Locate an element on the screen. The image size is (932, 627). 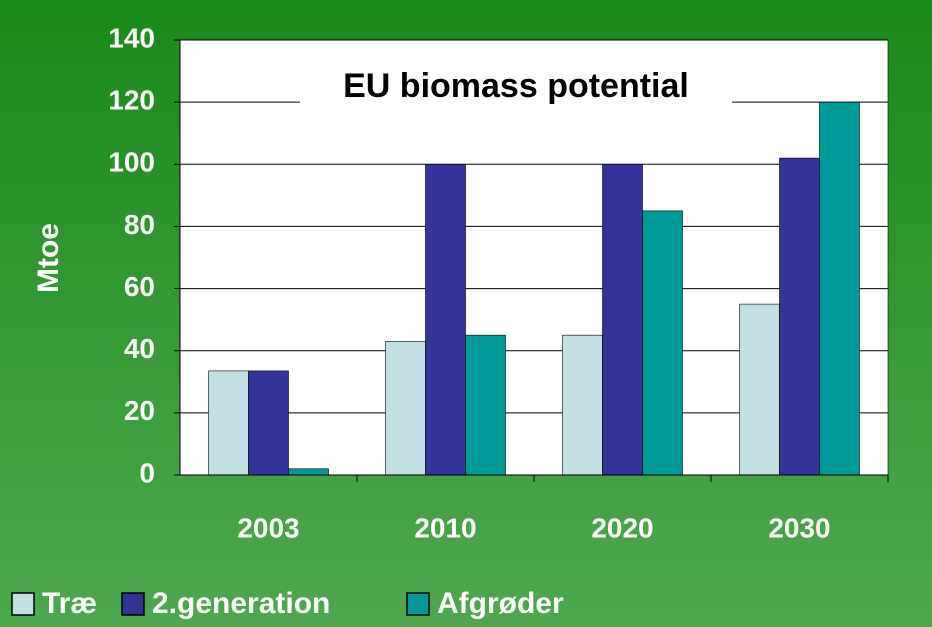
y-tick-label: 40 is located at coordinates (139, 348).